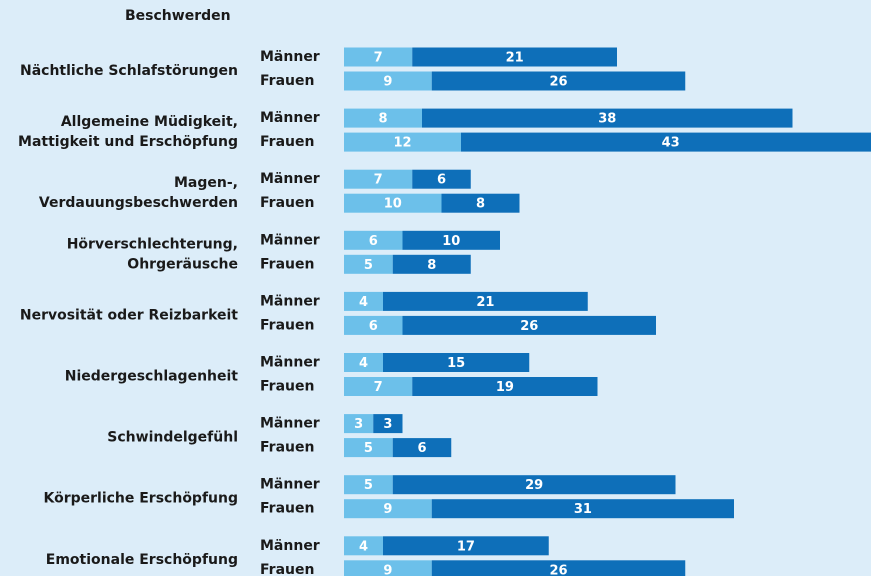 This screenshot has height=576, width=871. I want to click on category-label: Körperliche Erschöpfung, so click(140, 499).